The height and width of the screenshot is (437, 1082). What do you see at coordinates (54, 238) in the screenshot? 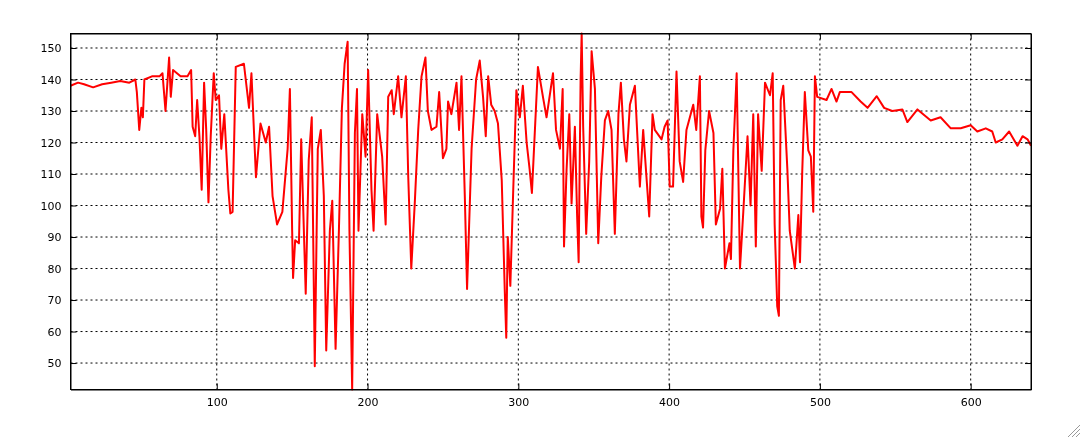
I see `y-tick-label: 90` at bounding box center [54, 238].